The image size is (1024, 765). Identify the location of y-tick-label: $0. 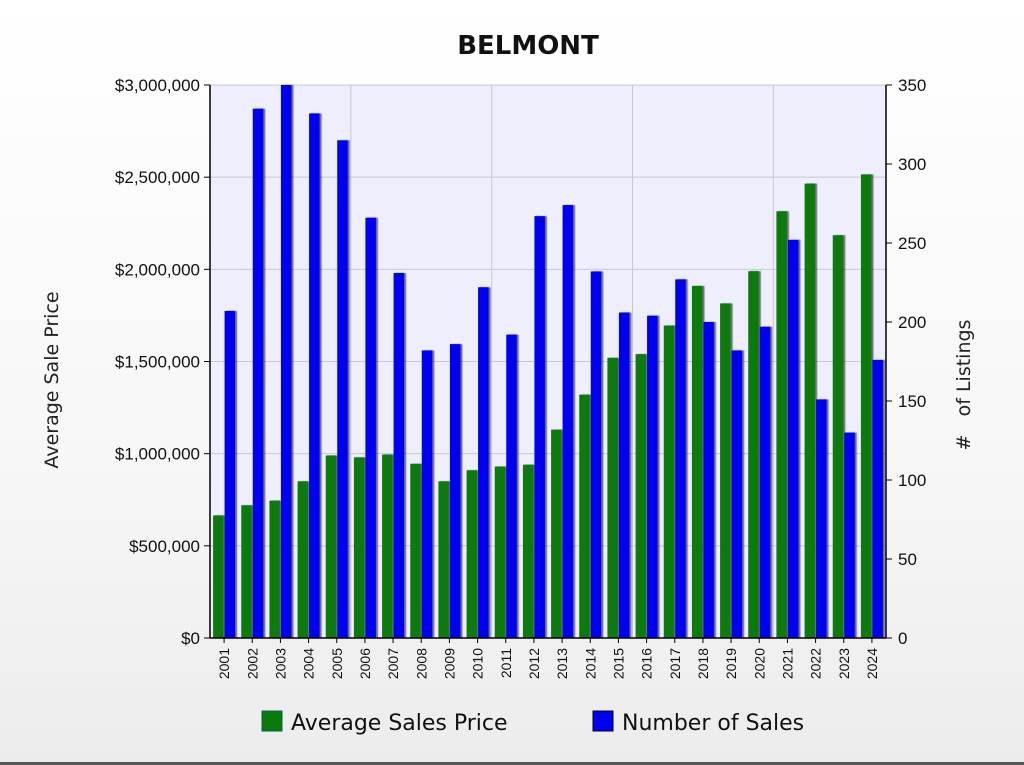
(190, 638).